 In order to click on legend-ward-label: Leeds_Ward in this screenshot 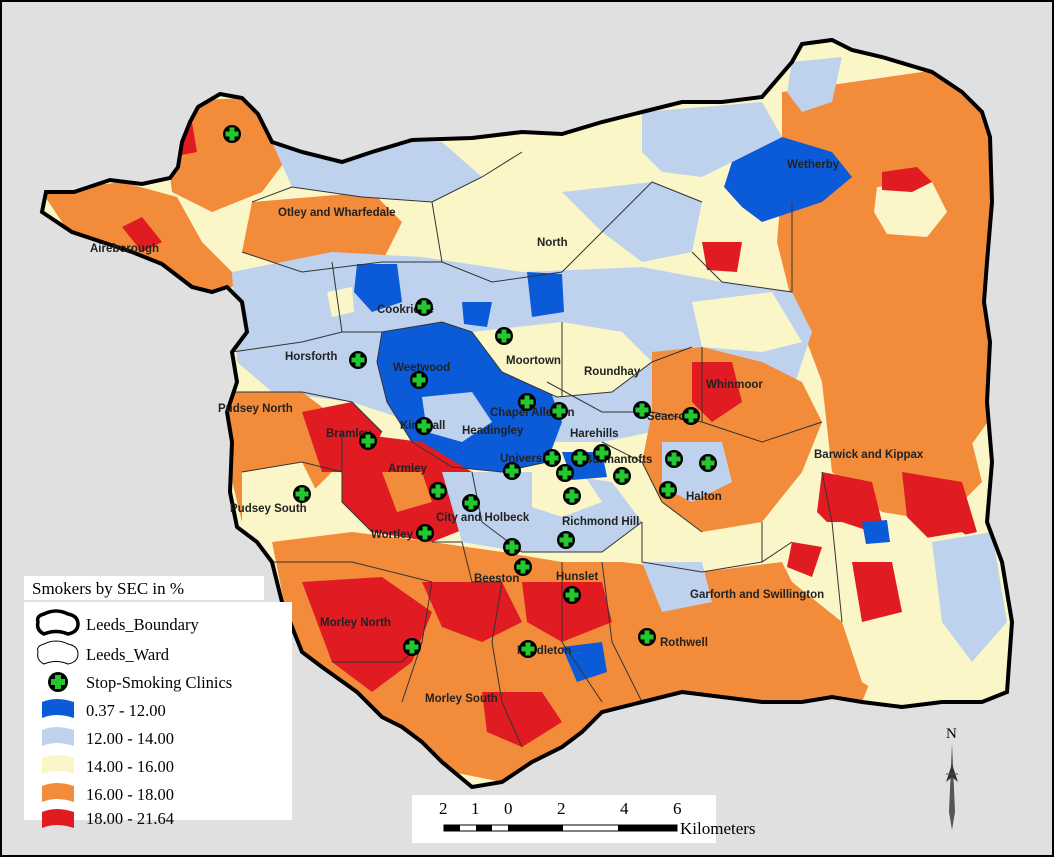, I will do `click(128, 654)`.